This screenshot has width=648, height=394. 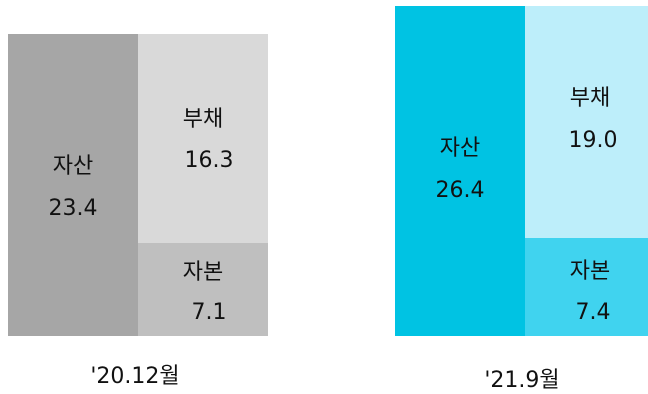 I want to click on period-label-2021-09: '21.9월, so click(x=522, y=380).